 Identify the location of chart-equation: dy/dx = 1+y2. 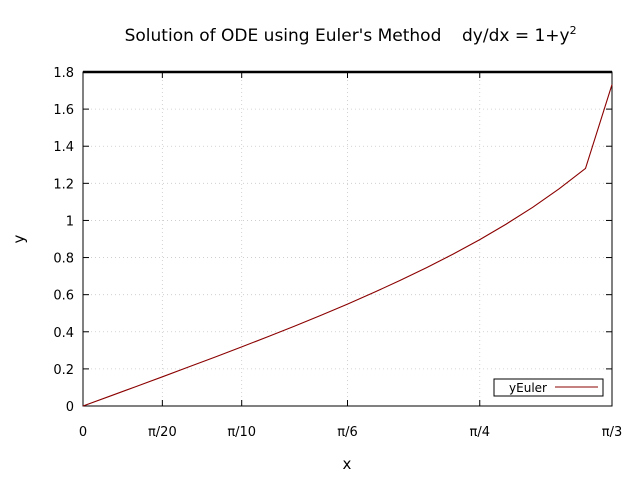
(519, 35).